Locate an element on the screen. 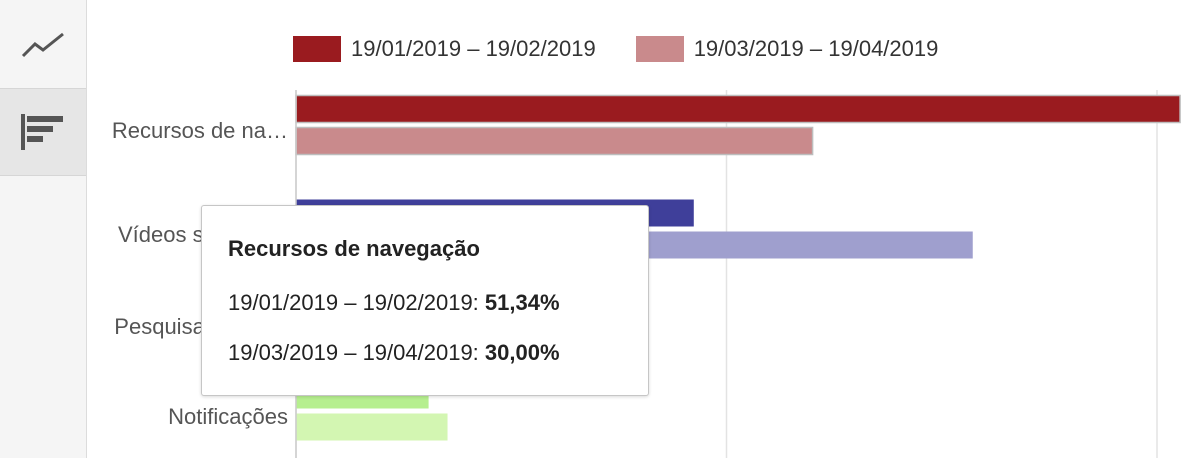 Image resolution: width=1200 pixels, height=458 pixels. legend-item-1: 19/01/2019 – 19/02/2019 is located at coordinates (444, 49).